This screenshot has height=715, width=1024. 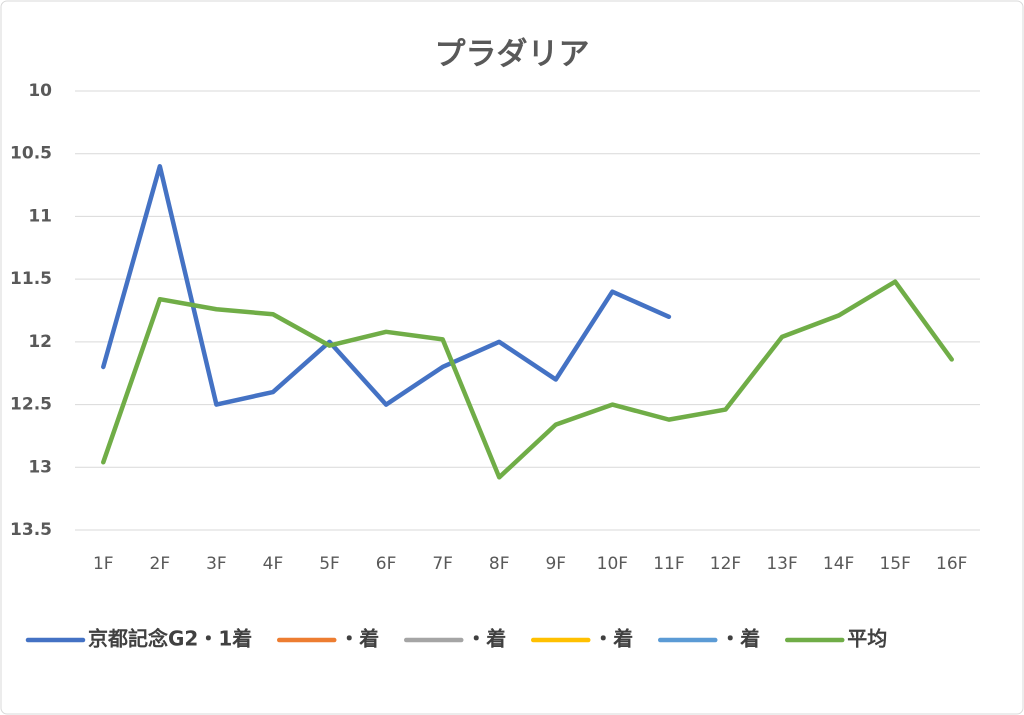 What do you see at coordinates (273, 564) in the screenshot?
I see `x-tick-label: 4F` at bounding box center [273, 564].